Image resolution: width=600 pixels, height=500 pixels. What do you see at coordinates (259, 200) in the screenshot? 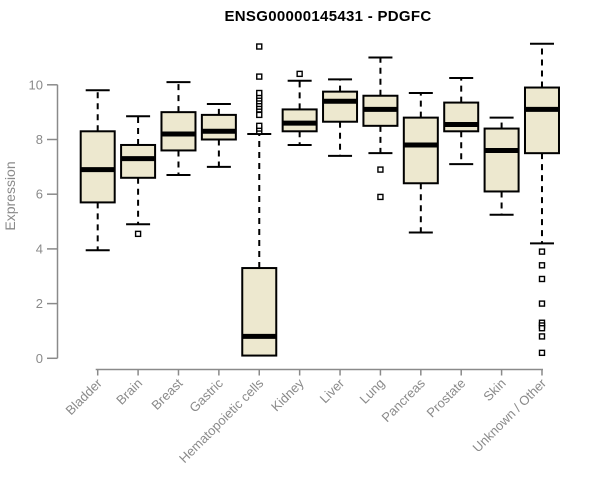
I see `box-hematopoietic-cells` at bounding box center [259, 200].